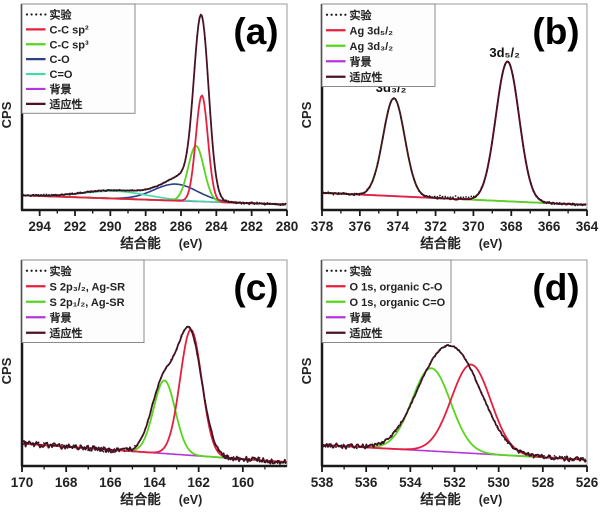 The image size is (600, 513). I want to click on x-tick-label: 280, so click(287, 226).